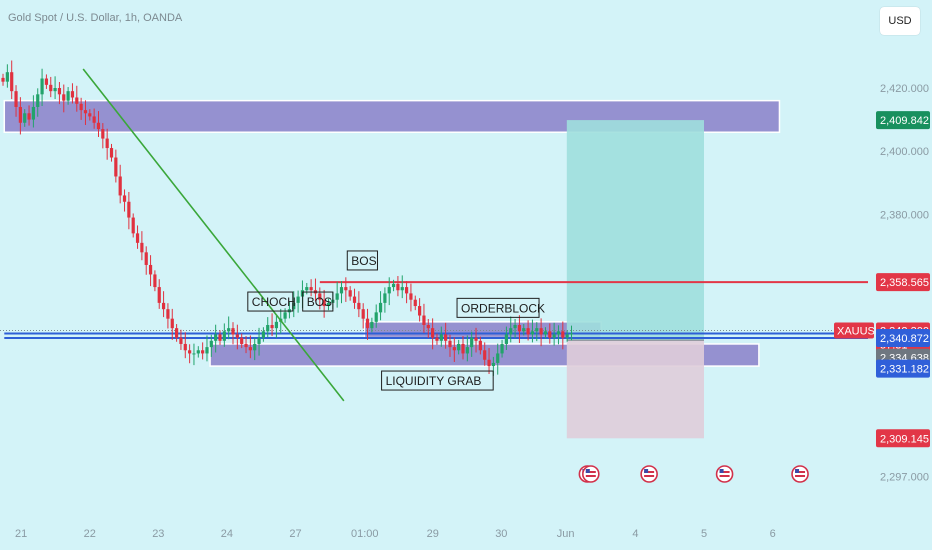  Describe the element at coordinates (903, 282) in the screenshot. I see `price-level-tag: 2,358.565` at that location.